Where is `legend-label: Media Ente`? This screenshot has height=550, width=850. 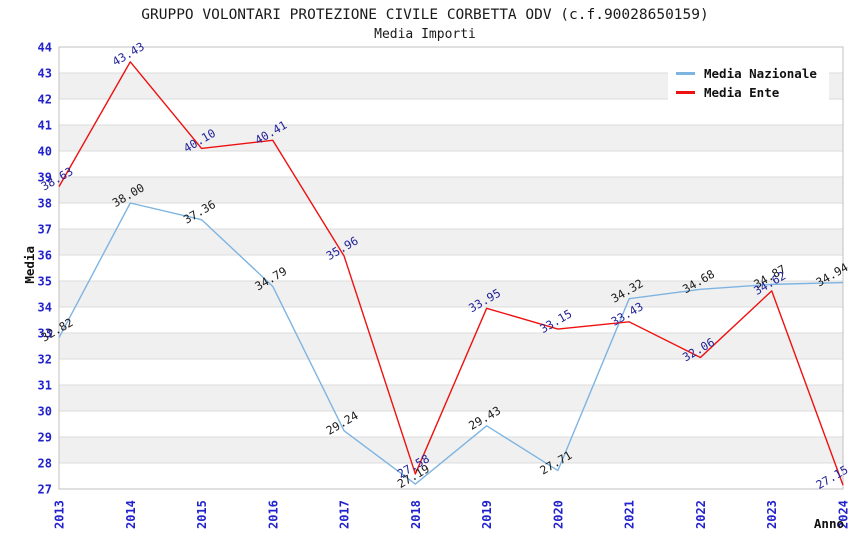 legend-label: Media Ente is located at coordinates (742, 92).